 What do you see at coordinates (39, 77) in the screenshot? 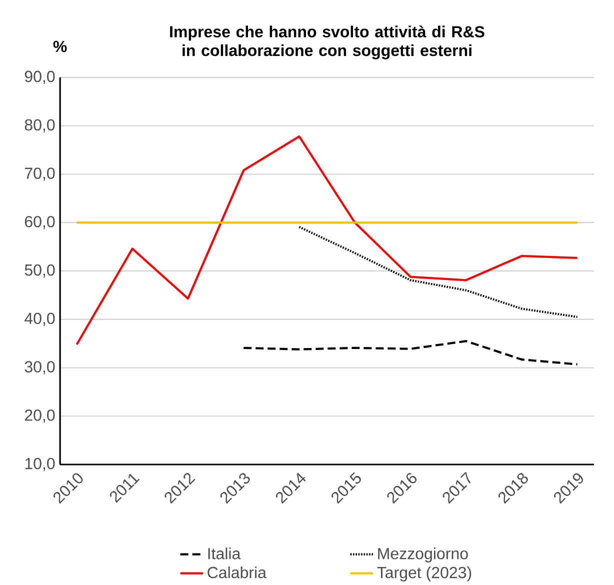
I see `y-tick-label: 90,0` at bounding box center [39, 77].